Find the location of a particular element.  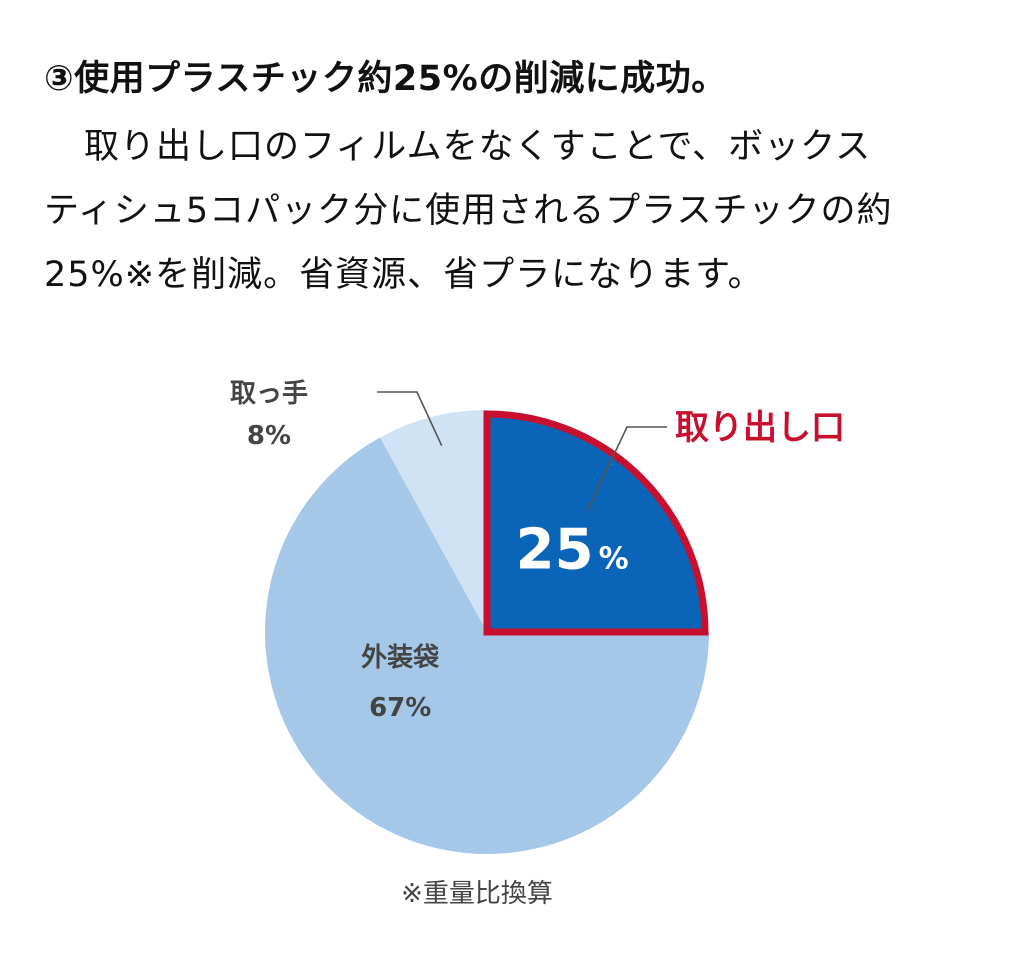

paragraph-line: 取り出し口のフィルムをなくすことで、ボックス is located at coordinates (478, 147).